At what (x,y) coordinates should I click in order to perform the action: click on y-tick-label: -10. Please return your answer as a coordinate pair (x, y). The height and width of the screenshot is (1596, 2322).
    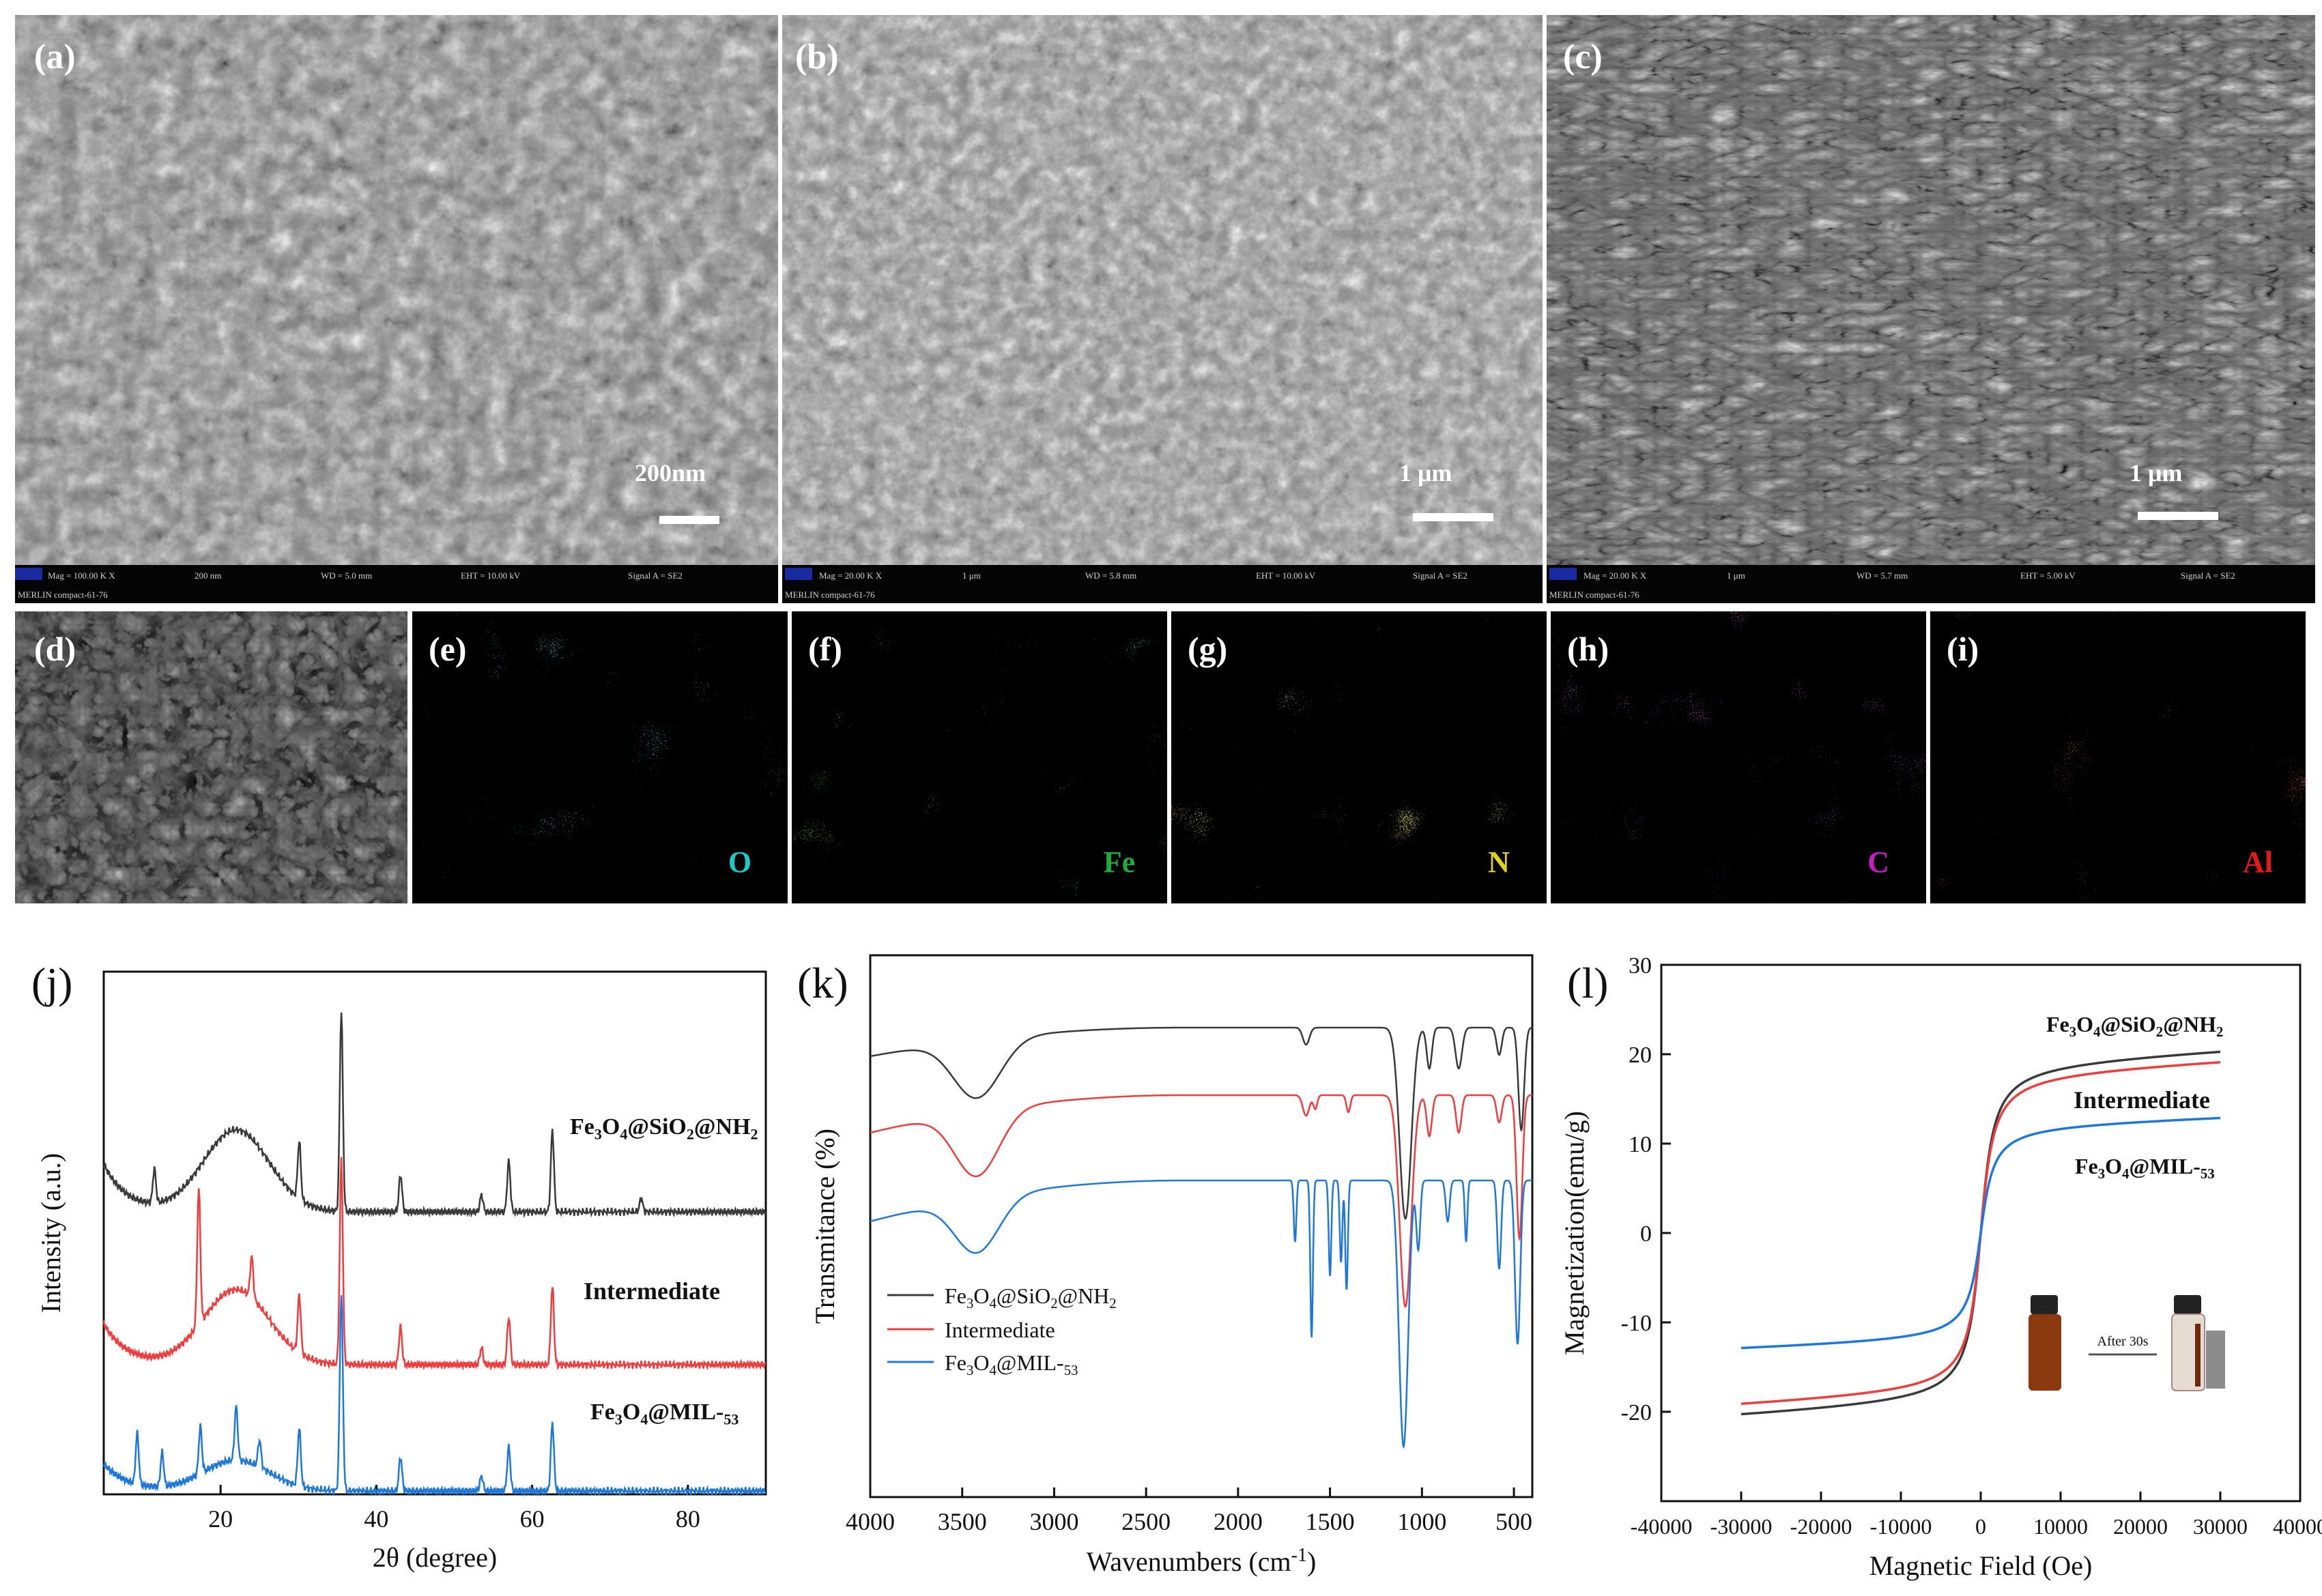
    Looking at the image, I should click on (1636, 1323).